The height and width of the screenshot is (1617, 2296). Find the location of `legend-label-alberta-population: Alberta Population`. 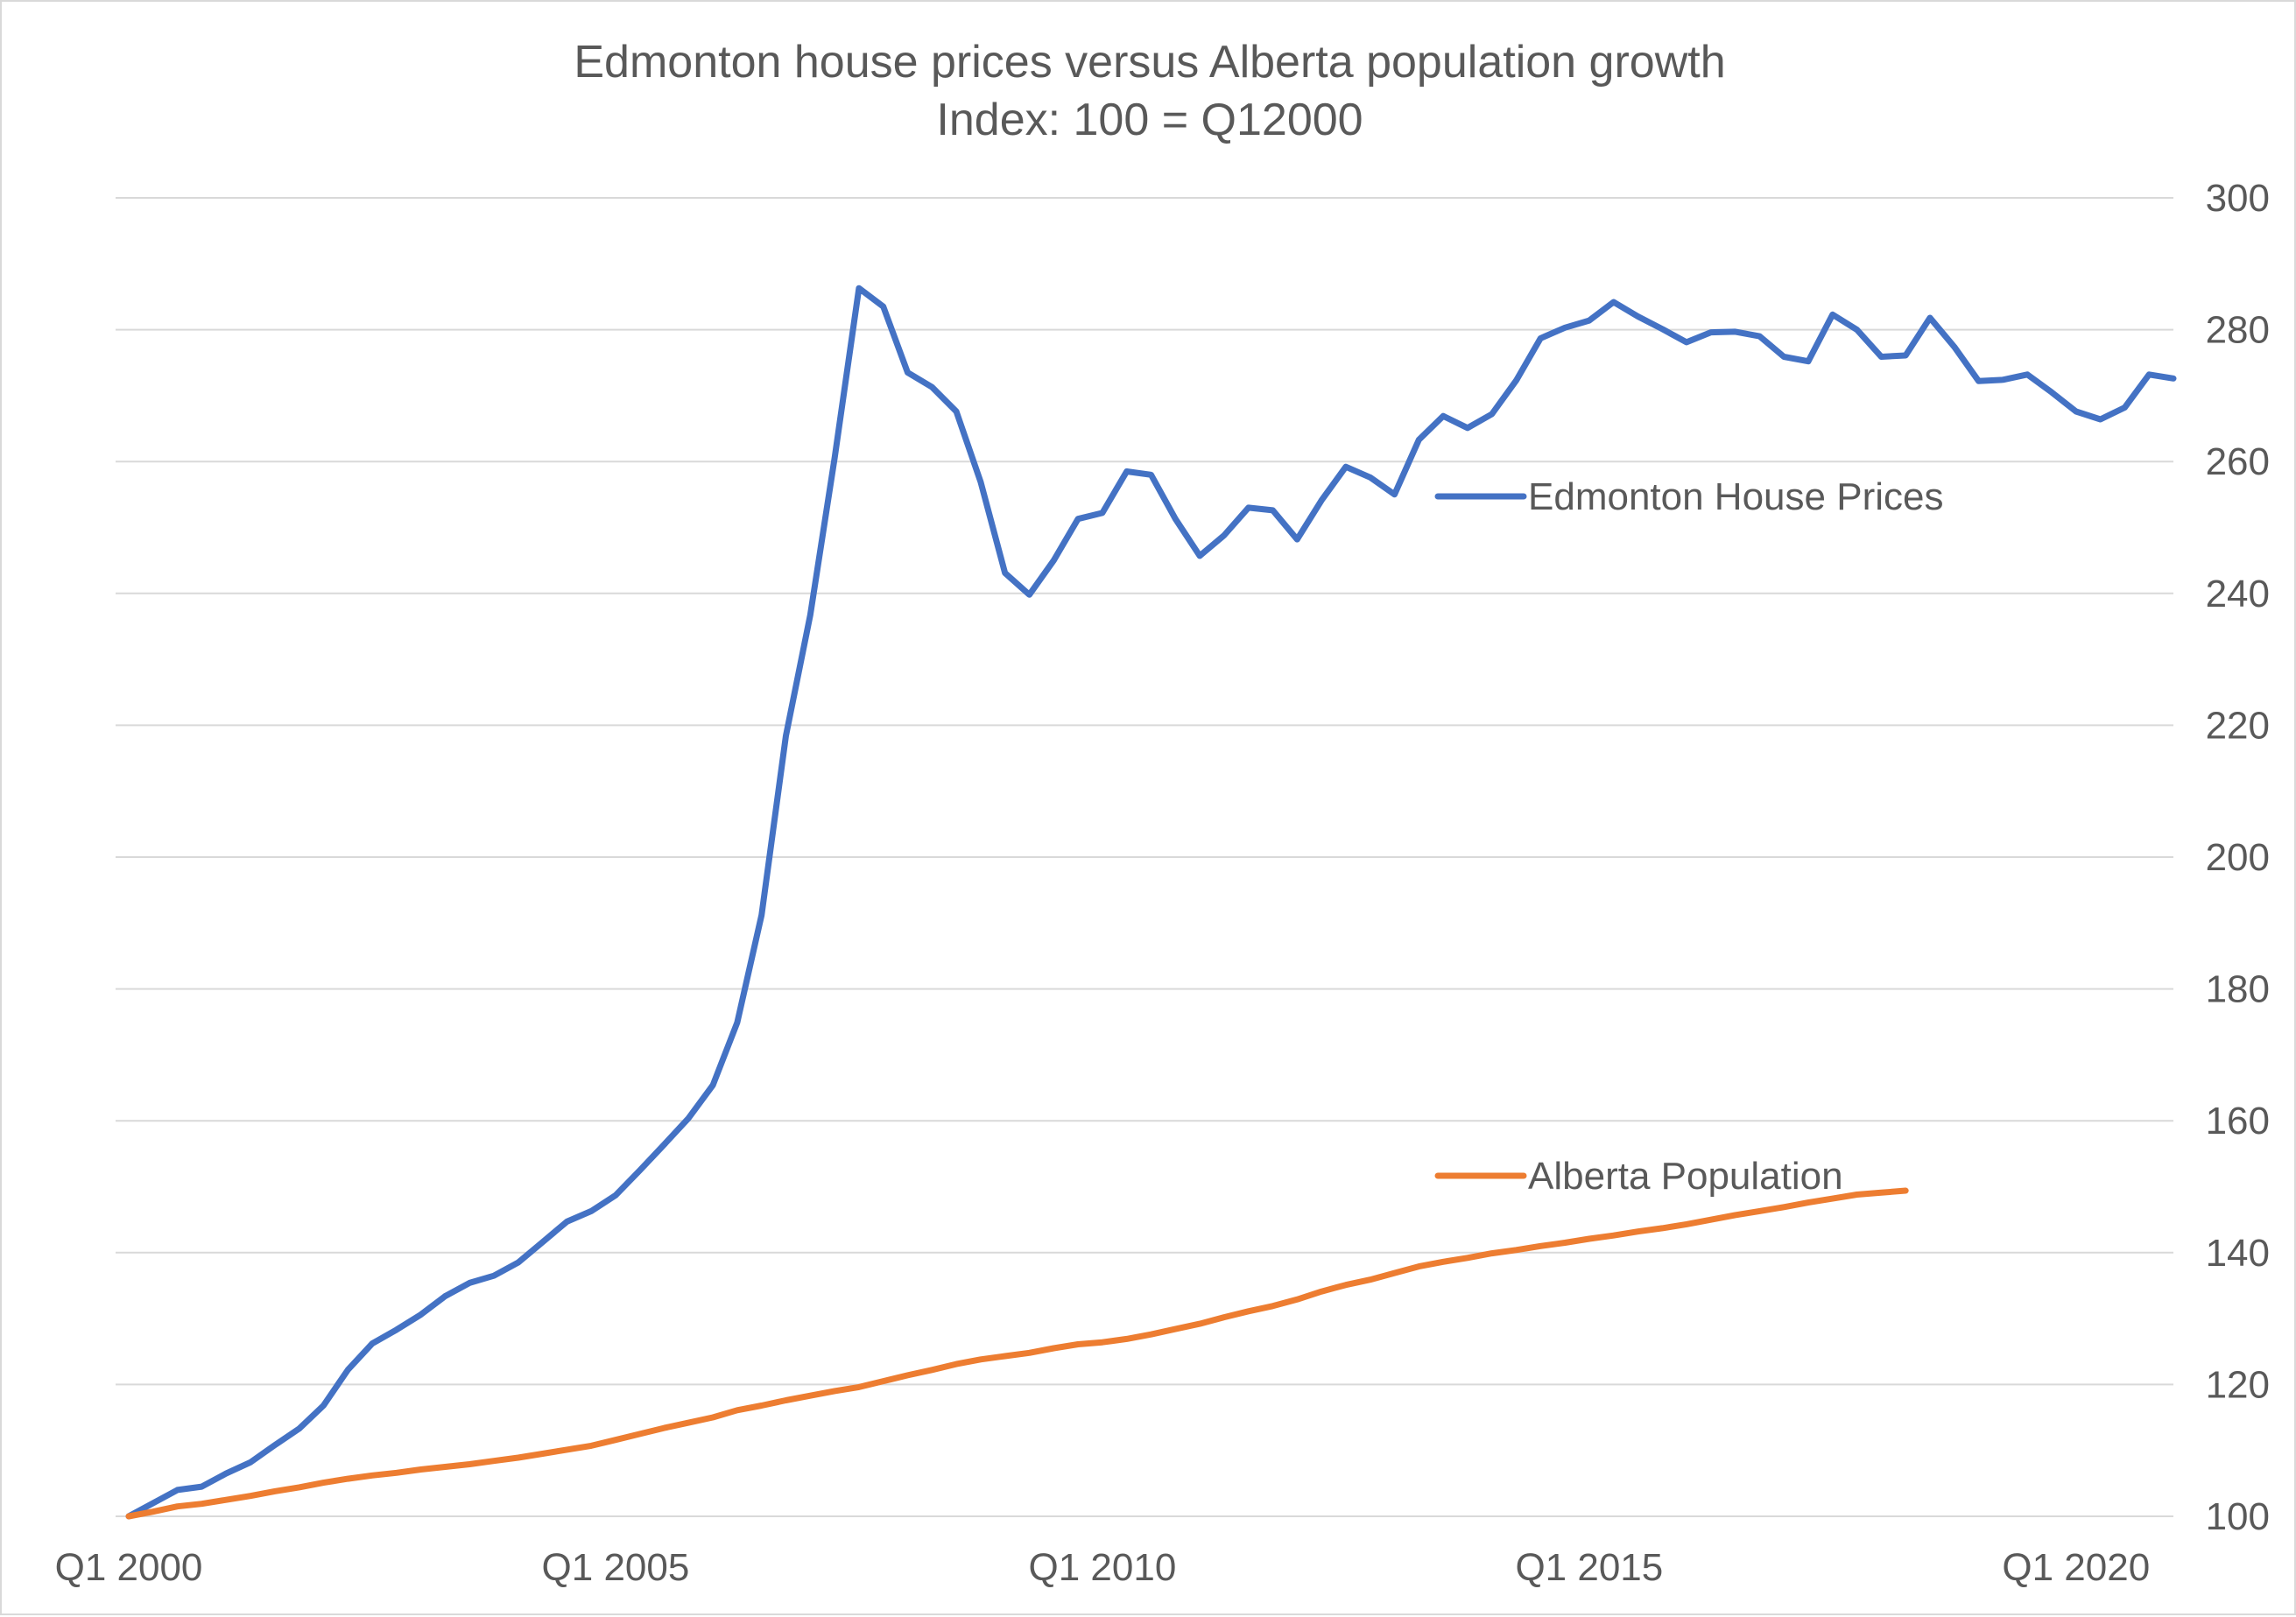

legend-label-alberta-population: Alberta Population is located at coordinates (1685, 1176).